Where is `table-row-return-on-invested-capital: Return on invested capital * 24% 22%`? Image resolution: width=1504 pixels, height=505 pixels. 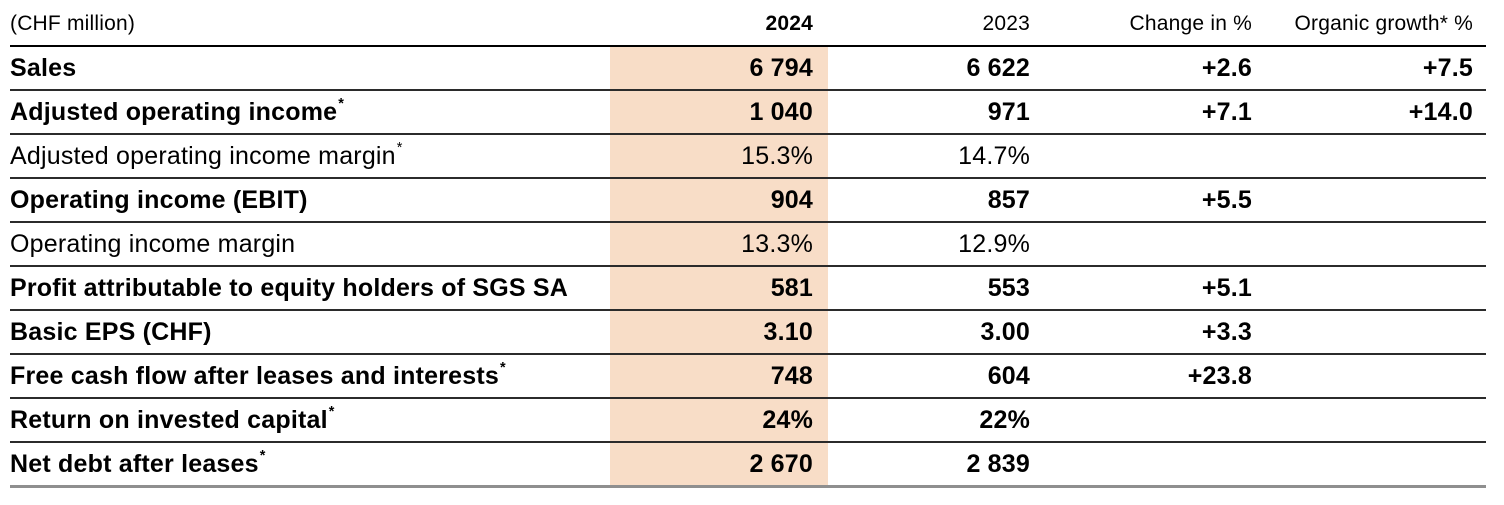 table-row-return-on-invested-capital: Return on invested capital * 24% 22% is located at coordinates (748, 421).